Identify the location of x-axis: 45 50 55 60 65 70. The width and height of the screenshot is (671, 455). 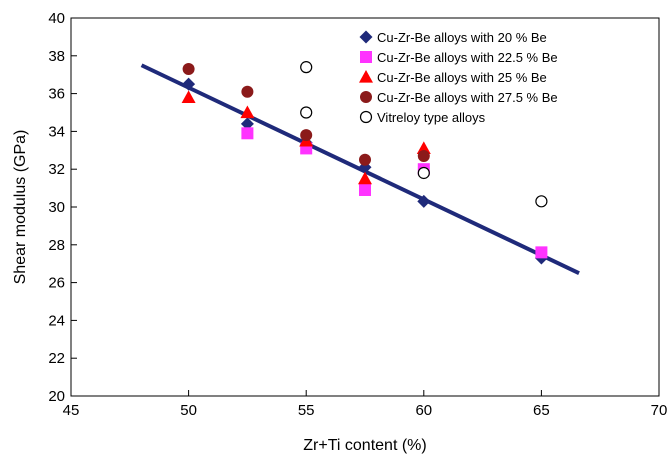
(365, 404).